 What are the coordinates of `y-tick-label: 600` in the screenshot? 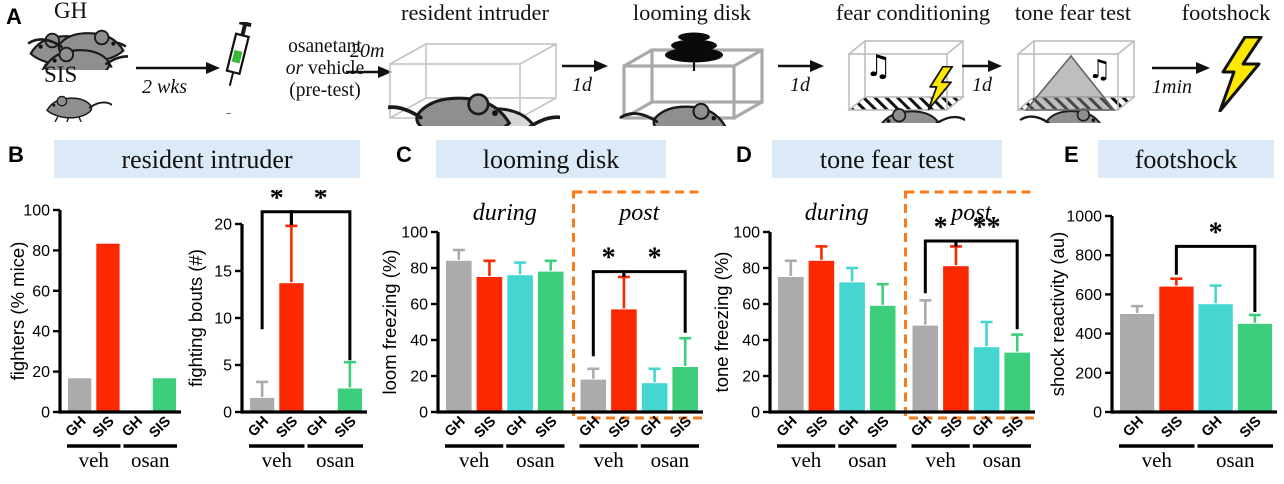 It's located at (1088, 295).